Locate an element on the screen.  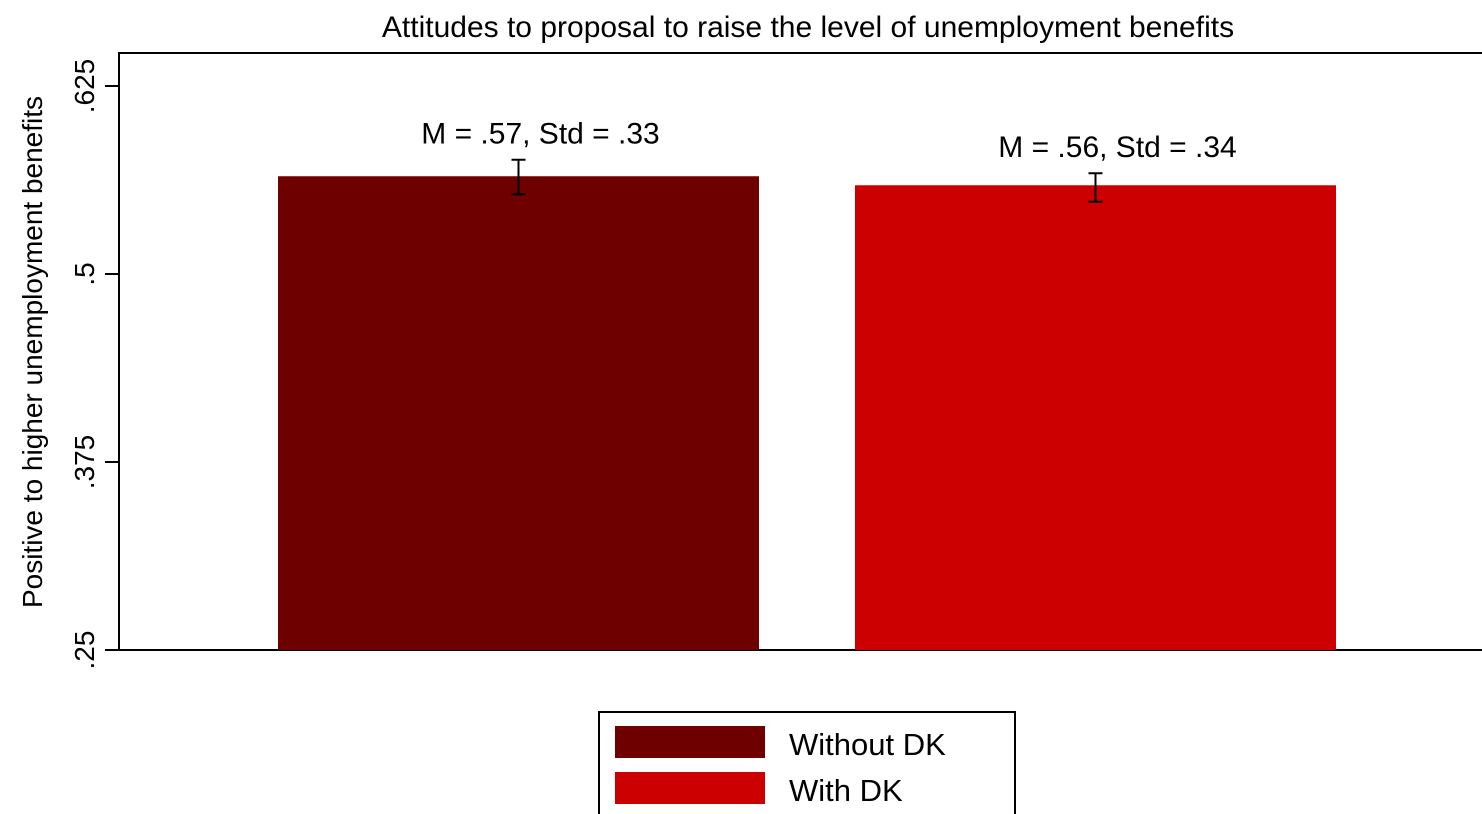
bar-annotation: M = .57, Std = .33 is located at coordinates (540, 134).